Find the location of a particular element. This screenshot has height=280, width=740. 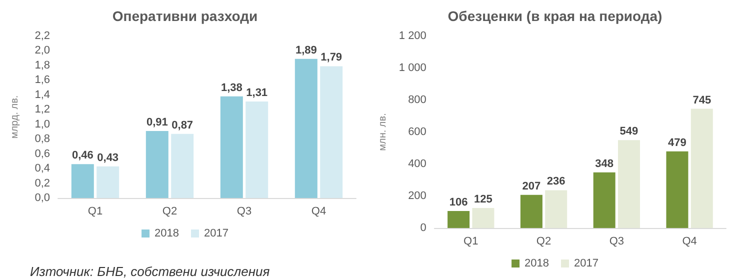

data-label: 479 is located at coordinates (677, 142).